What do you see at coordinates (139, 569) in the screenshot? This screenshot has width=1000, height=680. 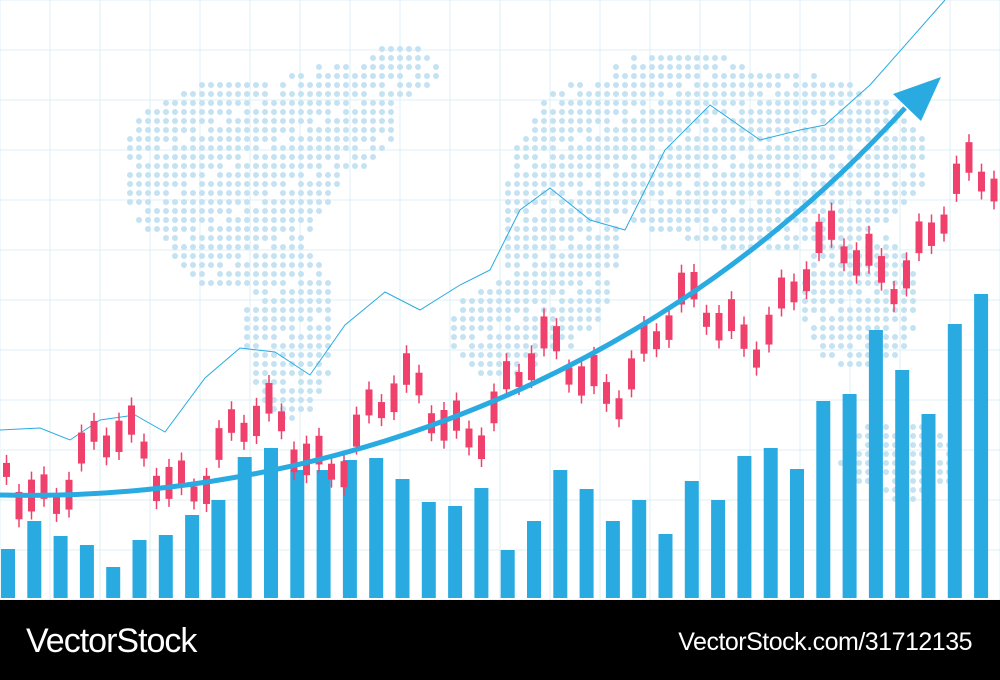 I see `volume-bar` at bounding box center [139, 569].